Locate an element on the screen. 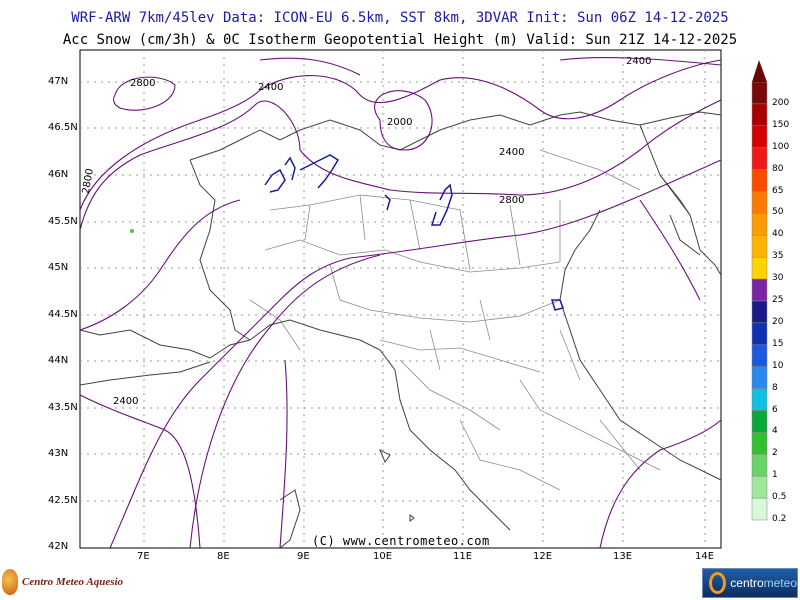 The image size is (800, 600). logo-centro-meteo-aquesio: Centro Meteo Aquesio is located at coordinates (61, 582).